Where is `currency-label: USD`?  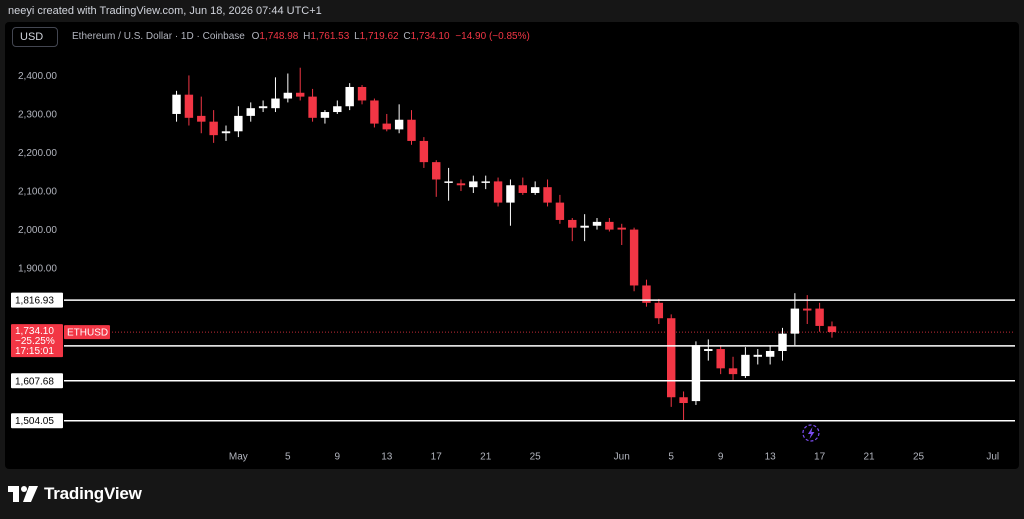
currency-label: USD is located at coordinates (32, 37).